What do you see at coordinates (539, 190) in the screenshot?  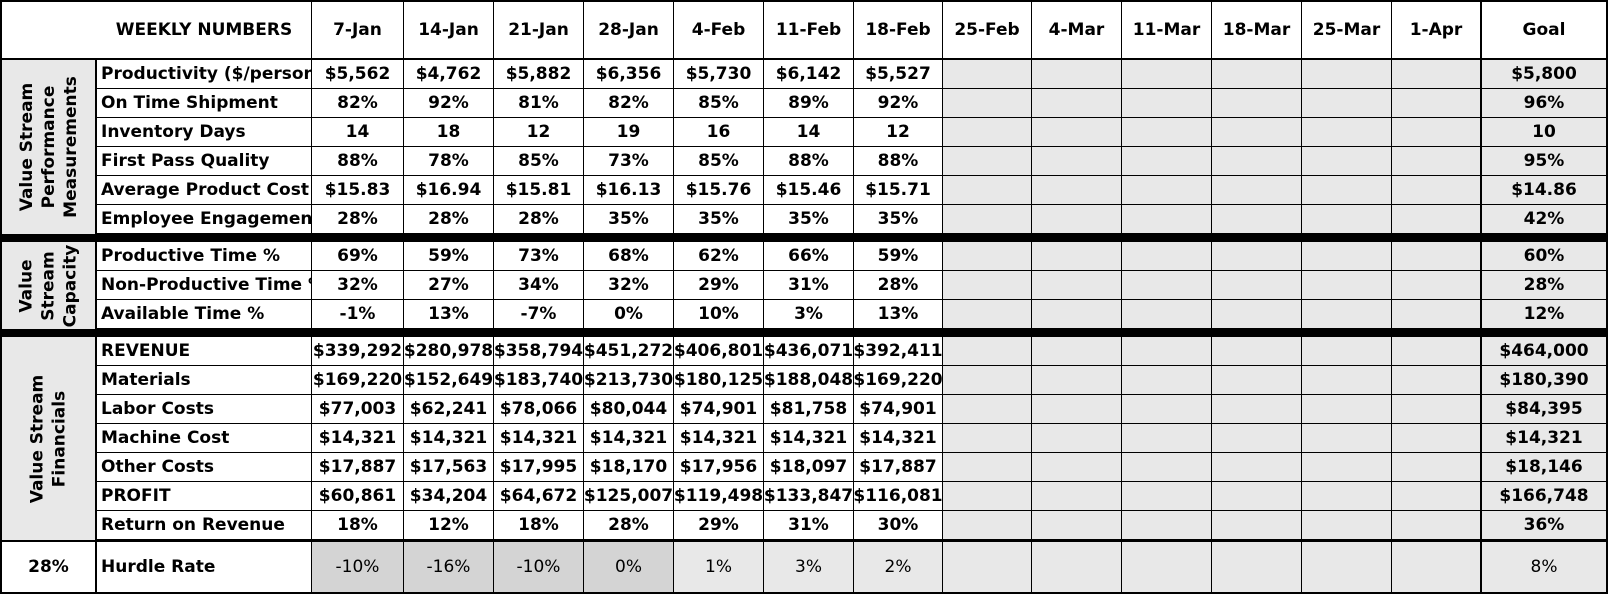 I see `value-cell: $15.81` at bounding box center [539, 190].